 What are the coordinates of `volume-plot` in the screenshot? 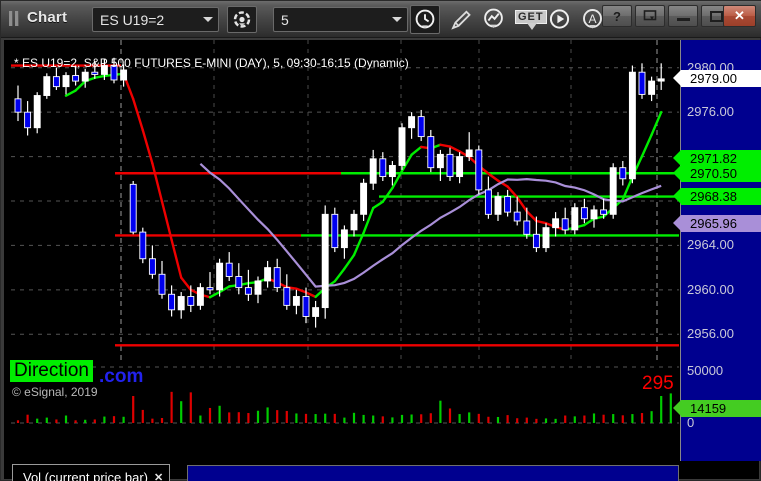 It's located at (345, 395).